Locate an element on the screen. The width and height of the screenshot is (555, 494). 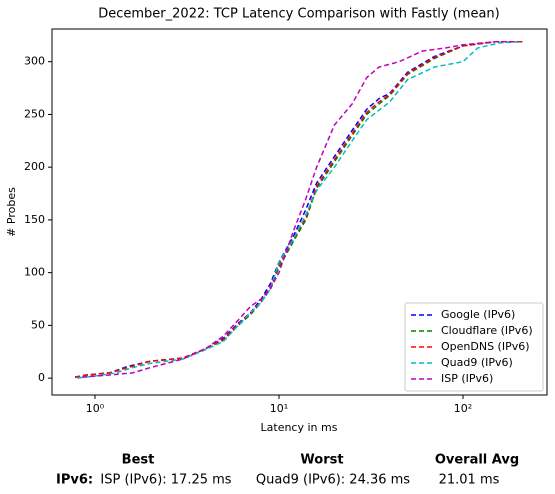
table-cell: 21.01 ms is located at coordinates (469, 480).